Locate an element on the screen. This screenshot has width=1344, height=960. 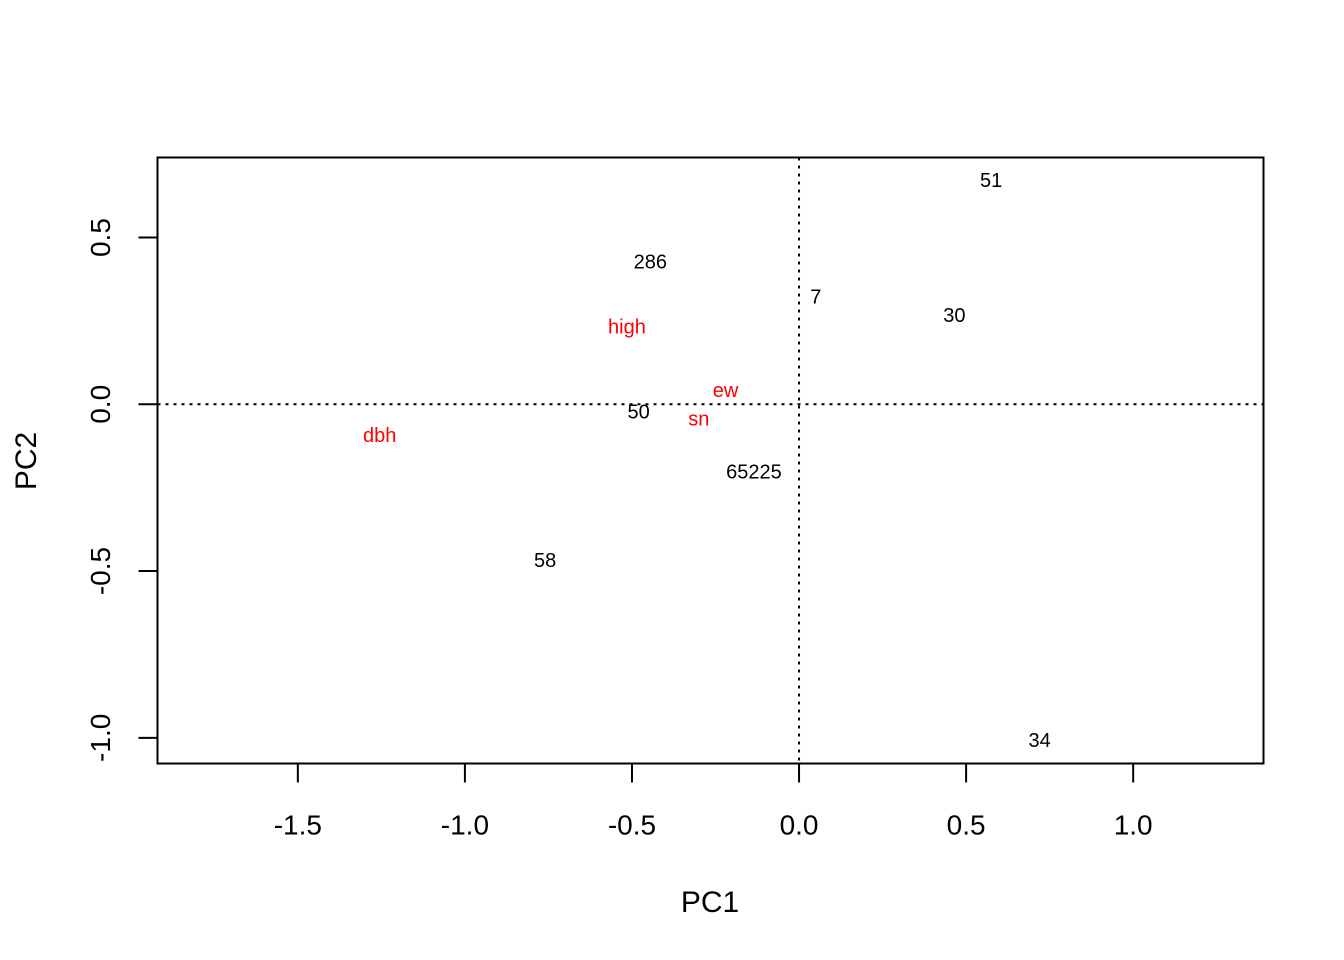
variable-label: ew is located at coordinates (726, 391).